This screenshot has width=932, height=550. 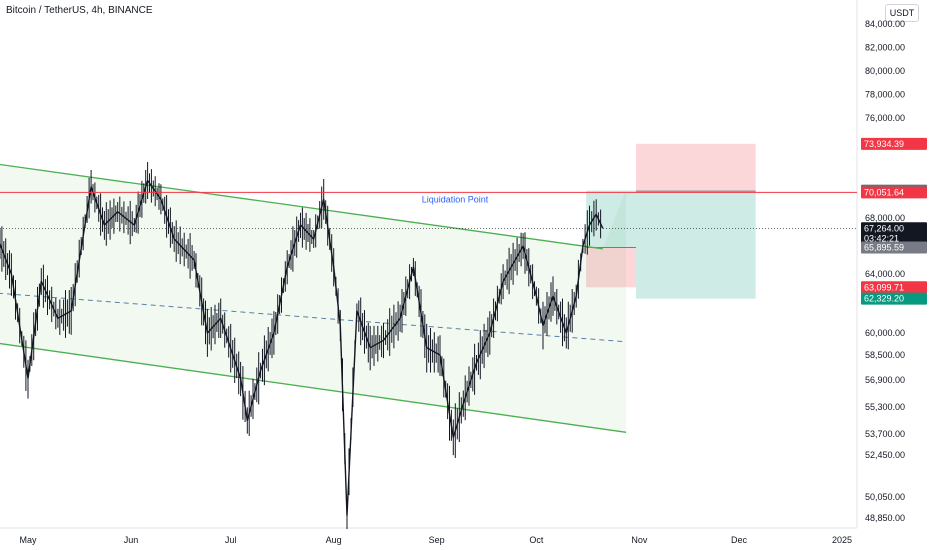 What do you see at coordinates (696, 245) in the screenshot?
I see `position-2-target-zone` at bounding box center [696, 245].